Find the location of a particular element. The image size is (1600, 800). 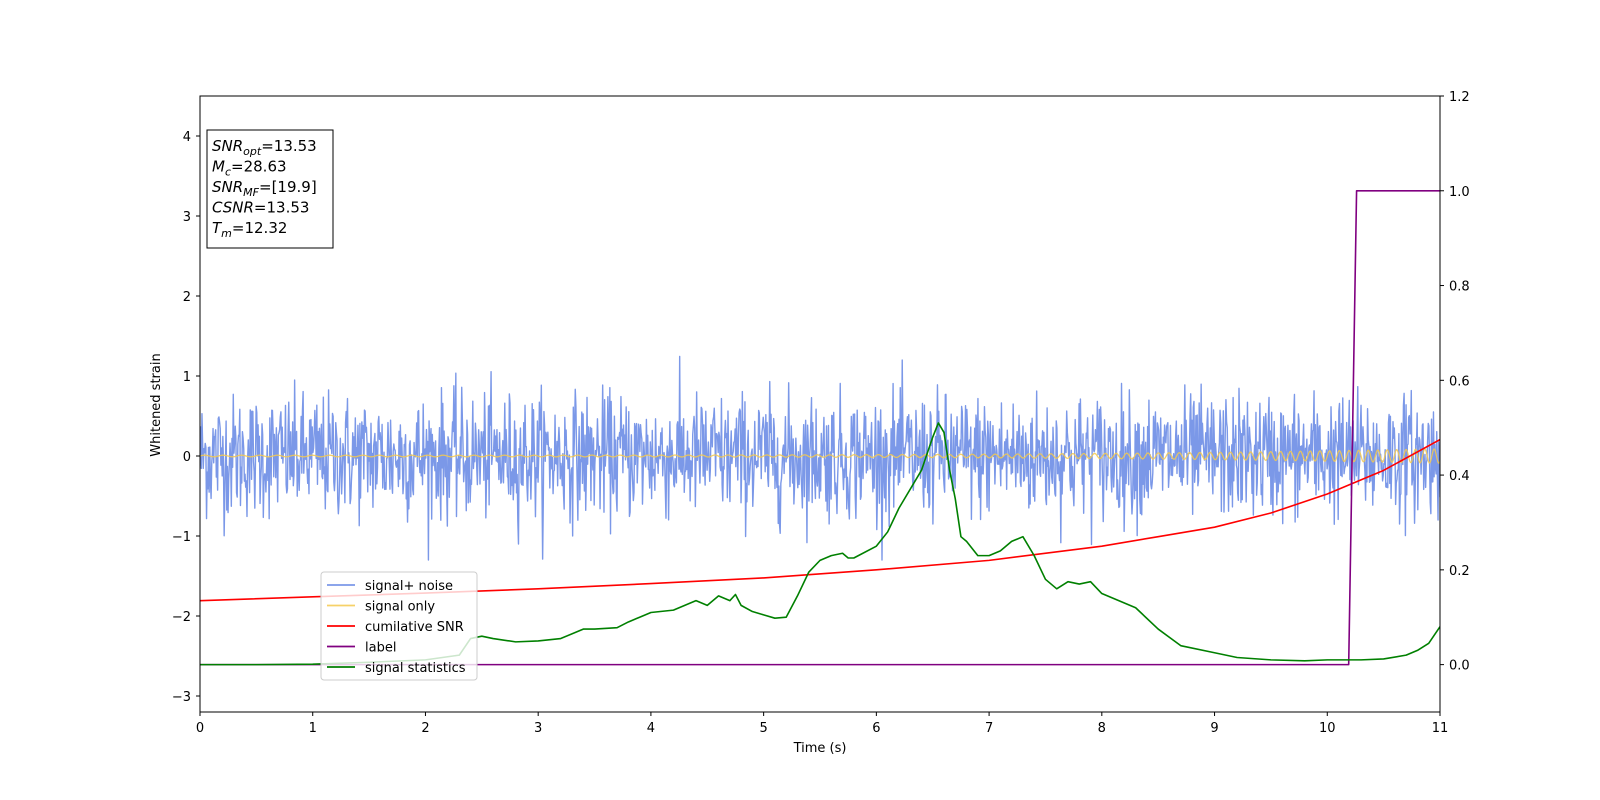

x-tick-label: 11 is located at coordinates (1440, 728).